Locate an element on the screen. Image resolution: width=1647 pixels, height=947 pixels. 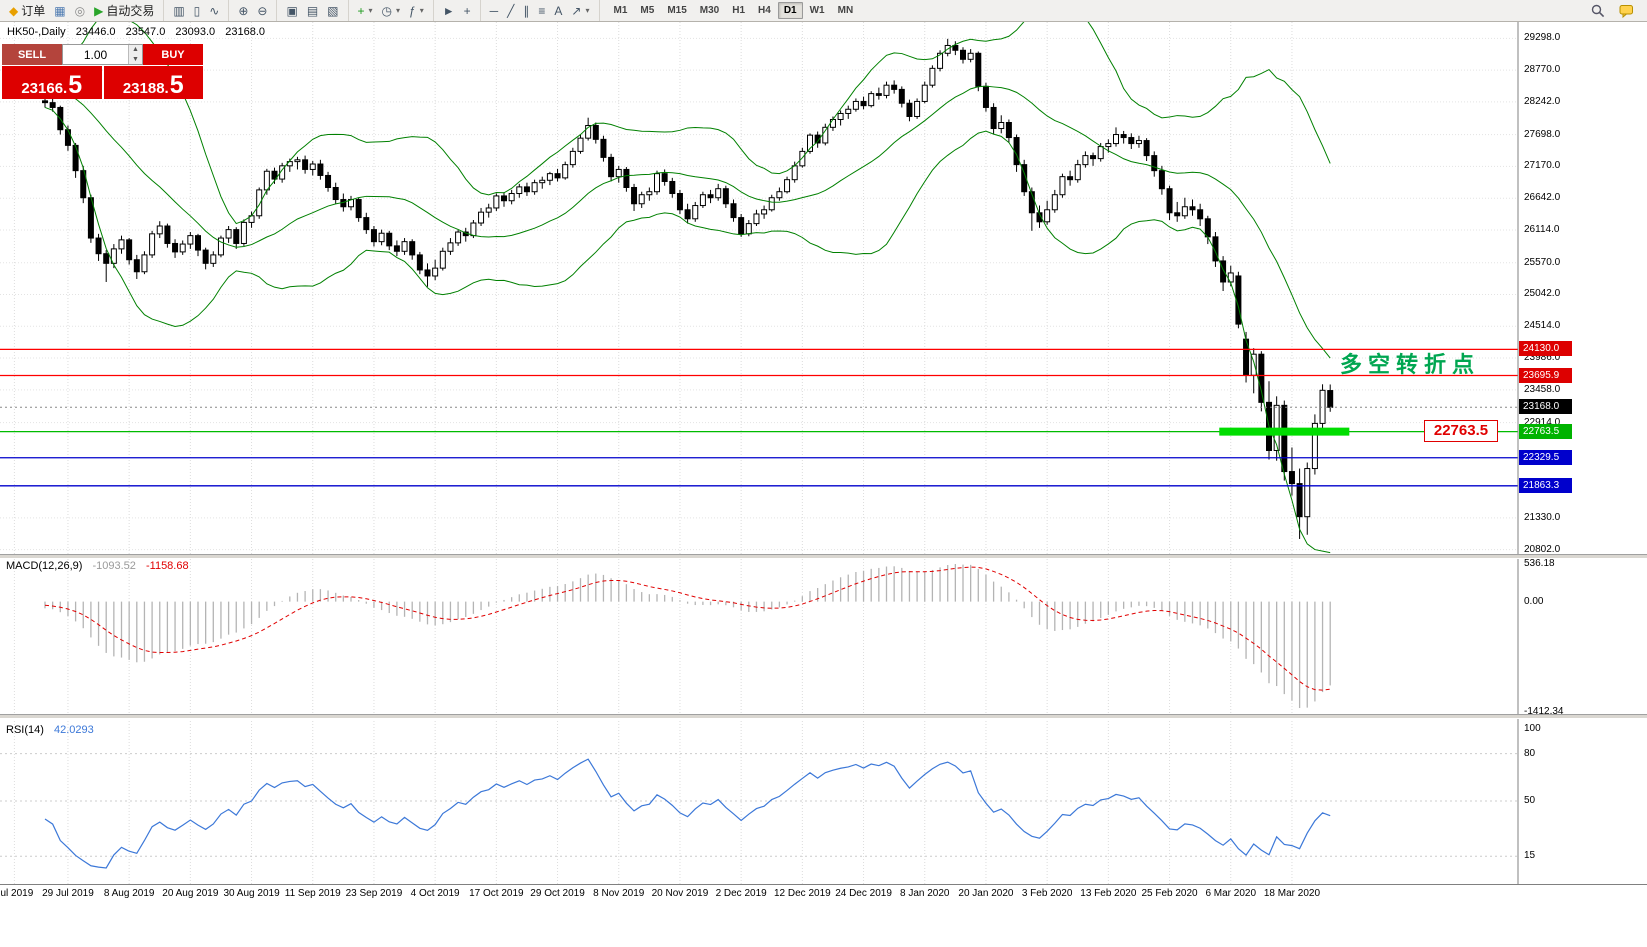
text-label-icon-icon: A is located at coordinates (558, 10).